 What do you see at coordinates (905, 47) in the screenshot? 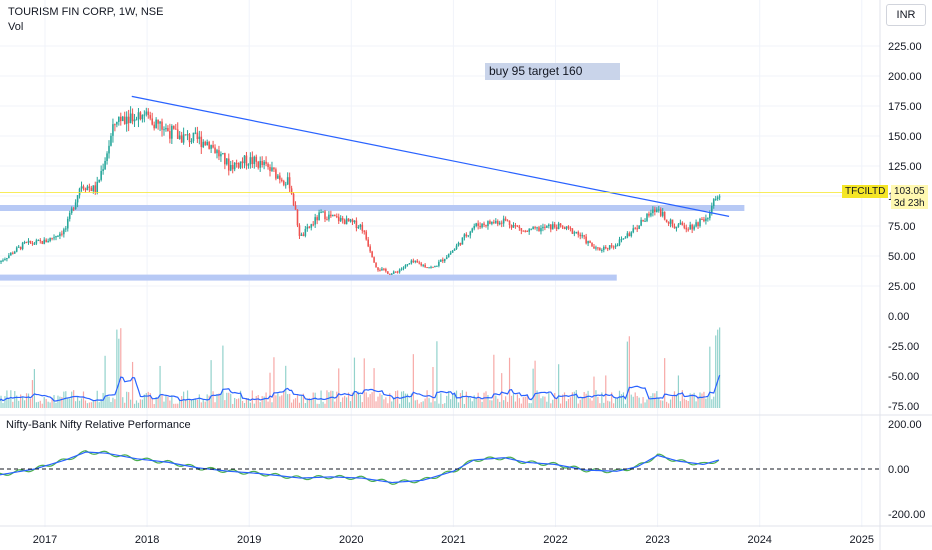
I see `price-tick-label: 225.00` at bounding box center [905, 47].